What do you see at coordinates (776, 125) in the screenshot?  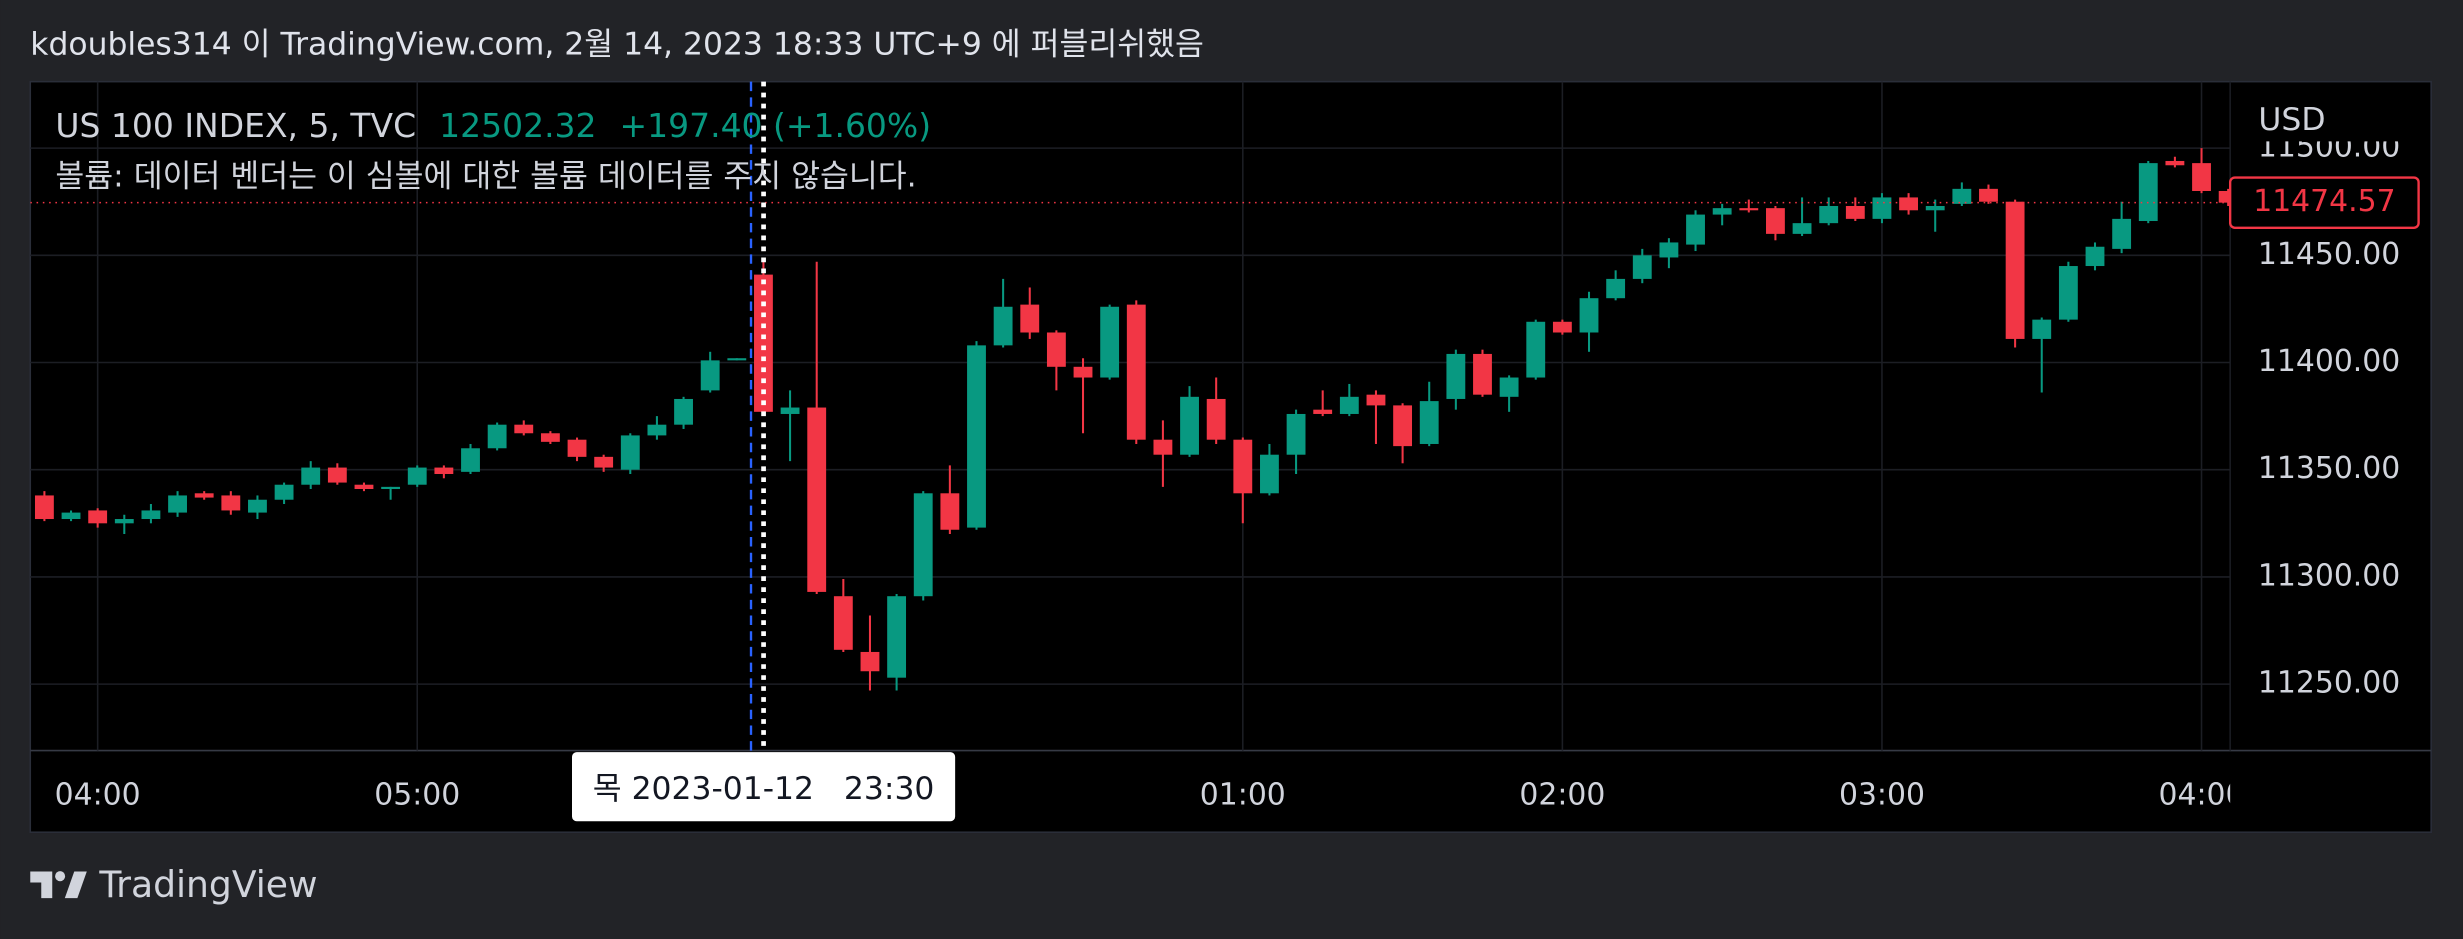 I see `legend-change: +197.40 (+1.60%)` at bounding box center [776, 125].